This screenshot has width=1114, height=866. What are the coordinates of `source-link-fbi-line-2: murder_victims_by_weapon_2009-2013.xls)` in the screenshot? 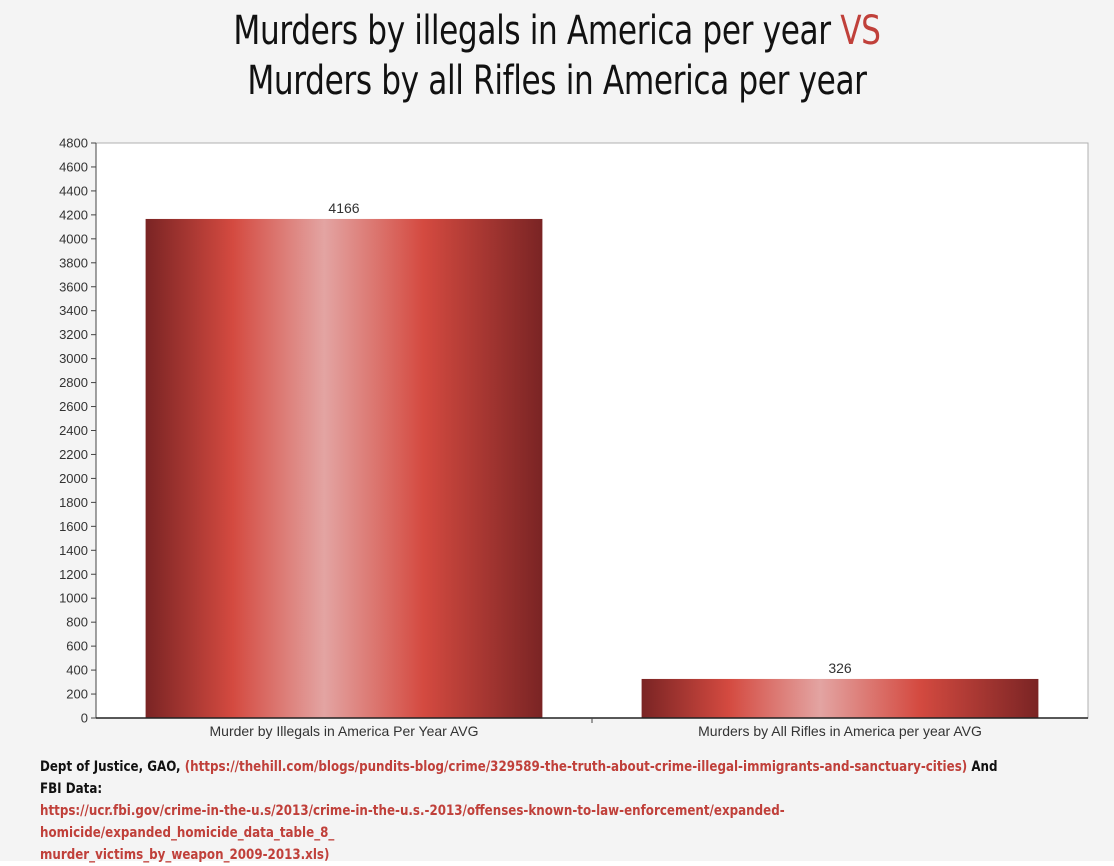 It's located at (185, 855).